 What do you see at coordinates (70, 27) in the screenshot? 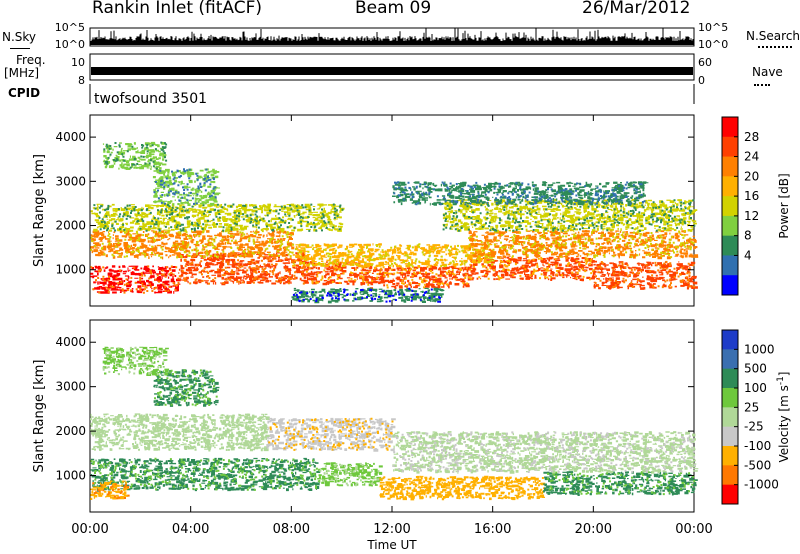
I see `nsky-tick-high: 10^5` at bounding box center [70, 27].